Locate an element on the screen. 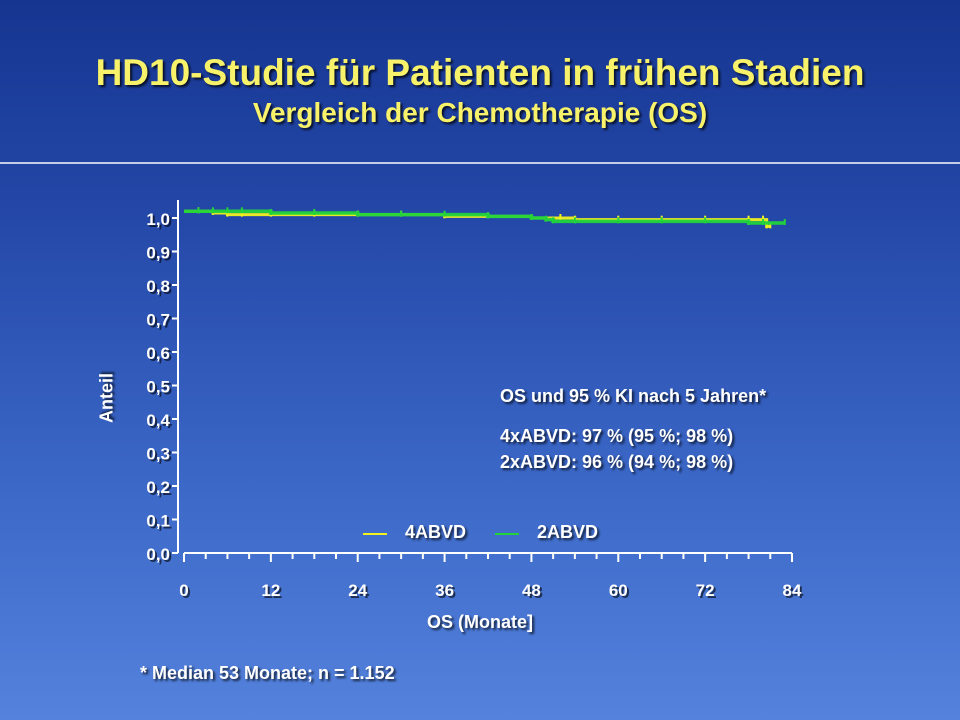  x-tick-label: 0 is located at coordinates (183, 590).